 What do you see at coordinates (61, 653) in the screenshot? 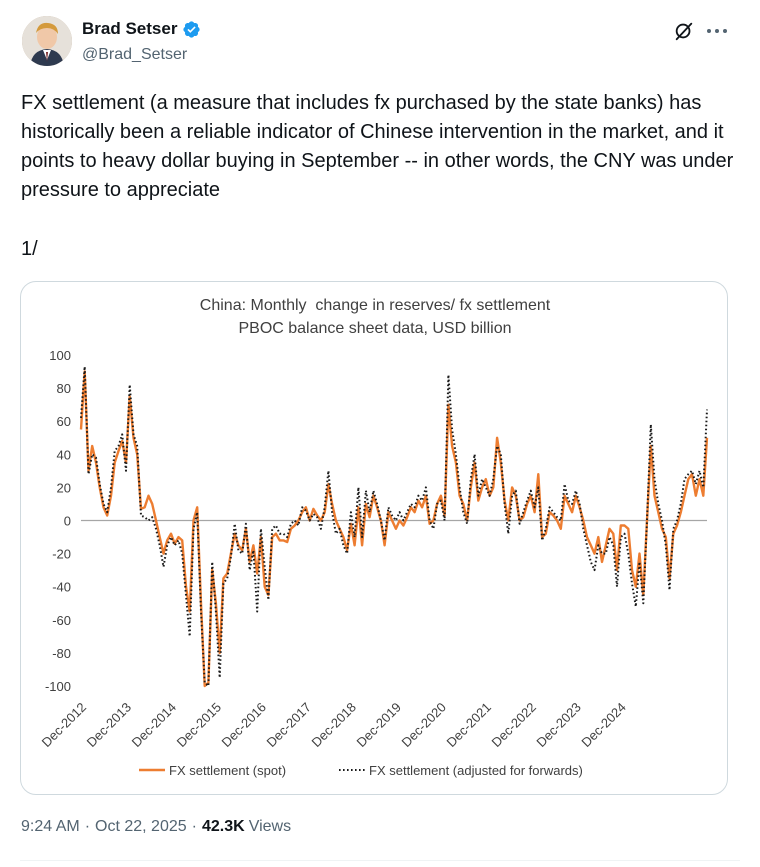
I see `y-tick-label: -80` at bounding box center [61, 653].